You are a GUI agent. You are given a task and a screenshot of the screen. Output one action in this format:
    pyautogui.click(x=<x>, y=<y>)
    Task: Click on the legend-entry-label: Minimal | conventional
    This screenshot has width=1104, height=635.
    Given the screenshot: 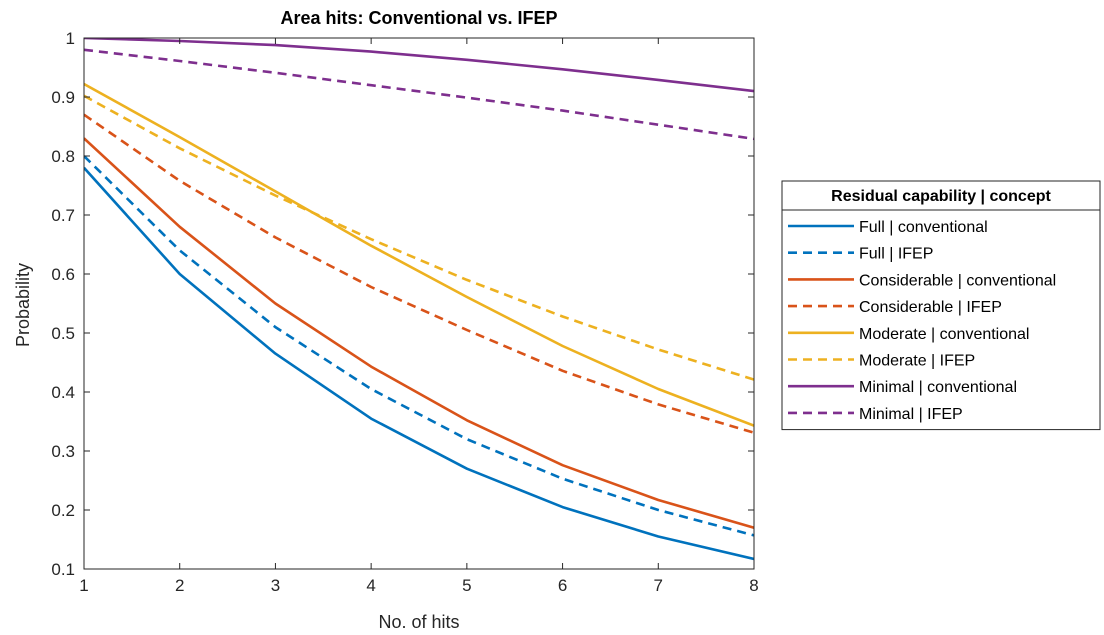 What is the action you would take?
    pyautogui.click(x=938, y=387)
    